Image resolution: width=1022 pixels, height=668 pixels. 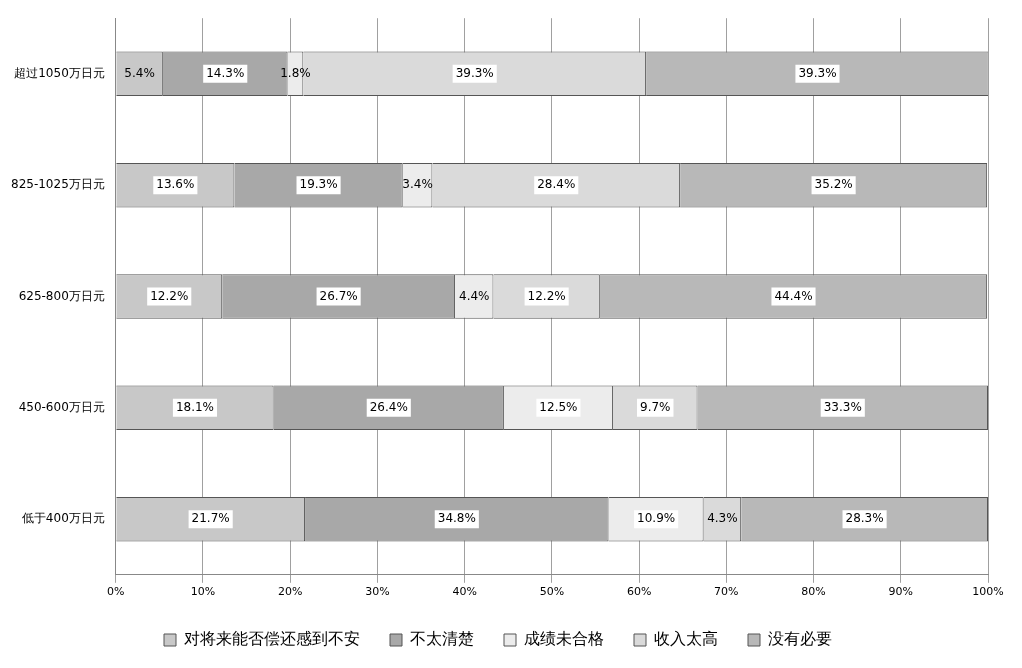 I want to click on text: 14.3%, so click(x=225, y=72).